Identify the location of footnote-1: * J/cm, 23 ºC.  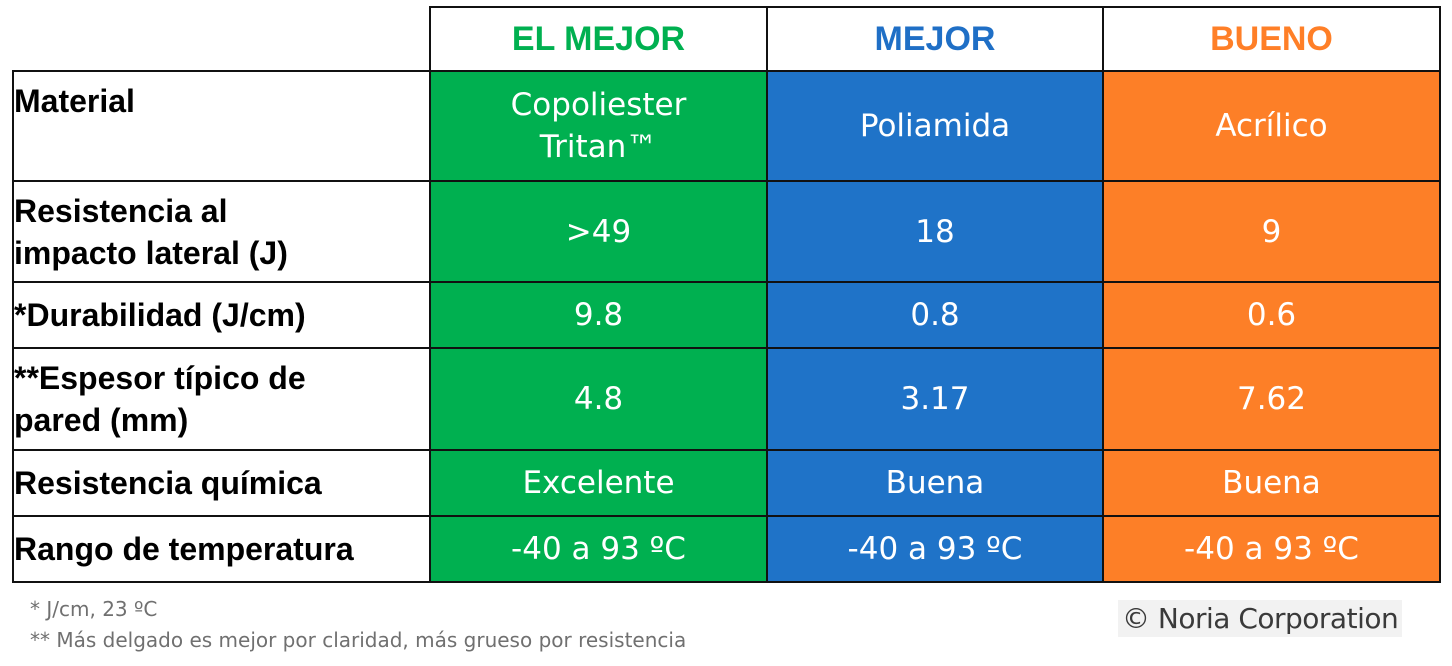
(94, 609).